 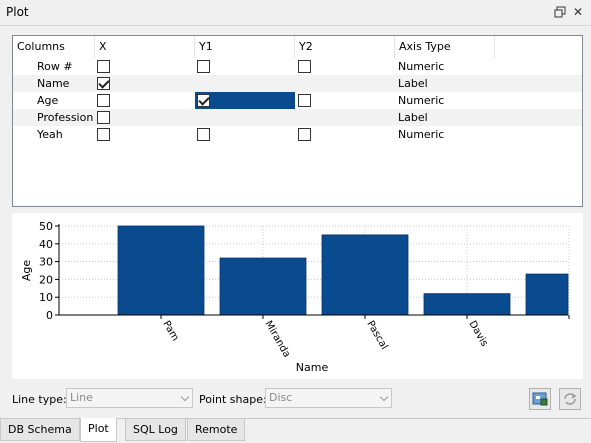 What do you see at coordinates (81, 397) in the screenshot?
I see `line-type-value: Line` at bounding box center [81, 397].